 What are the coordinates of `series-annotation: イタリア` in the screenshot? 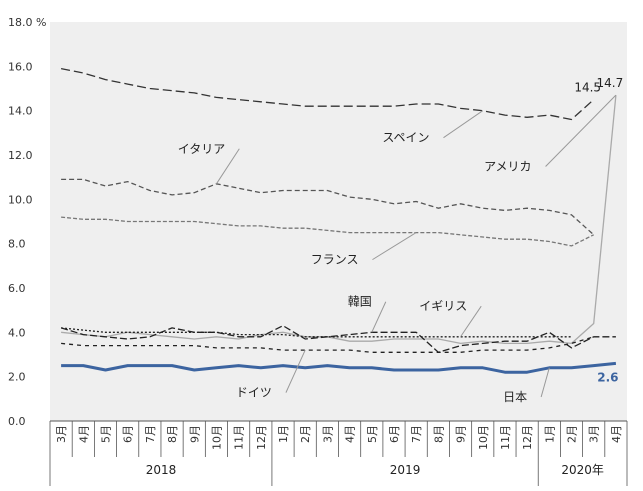 It's located at (202, 149).